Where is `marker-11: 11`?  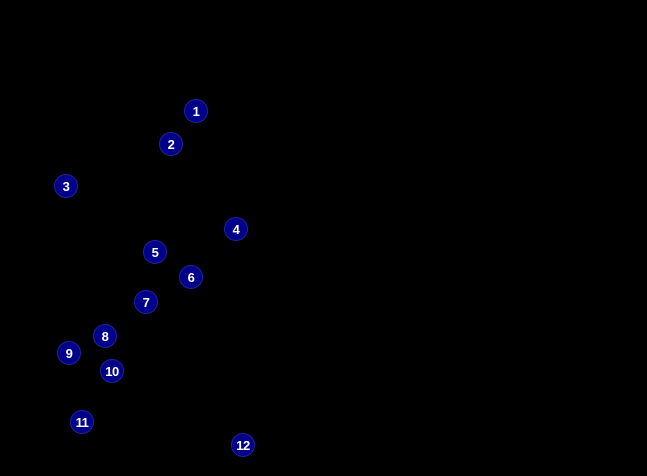
marker-11: 11 is located at coordinates (82, 422).